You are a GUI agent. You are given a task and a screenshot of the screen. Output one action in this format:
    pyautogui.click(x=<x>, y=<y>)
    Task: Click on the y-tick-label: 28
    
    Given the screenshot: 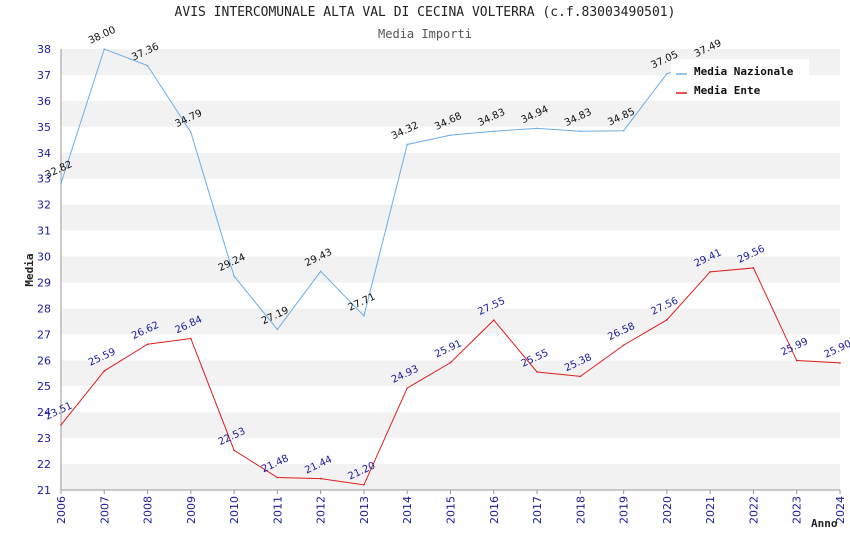 What is the action you would take?
    pyautogui.click(x=44, y=308)
    